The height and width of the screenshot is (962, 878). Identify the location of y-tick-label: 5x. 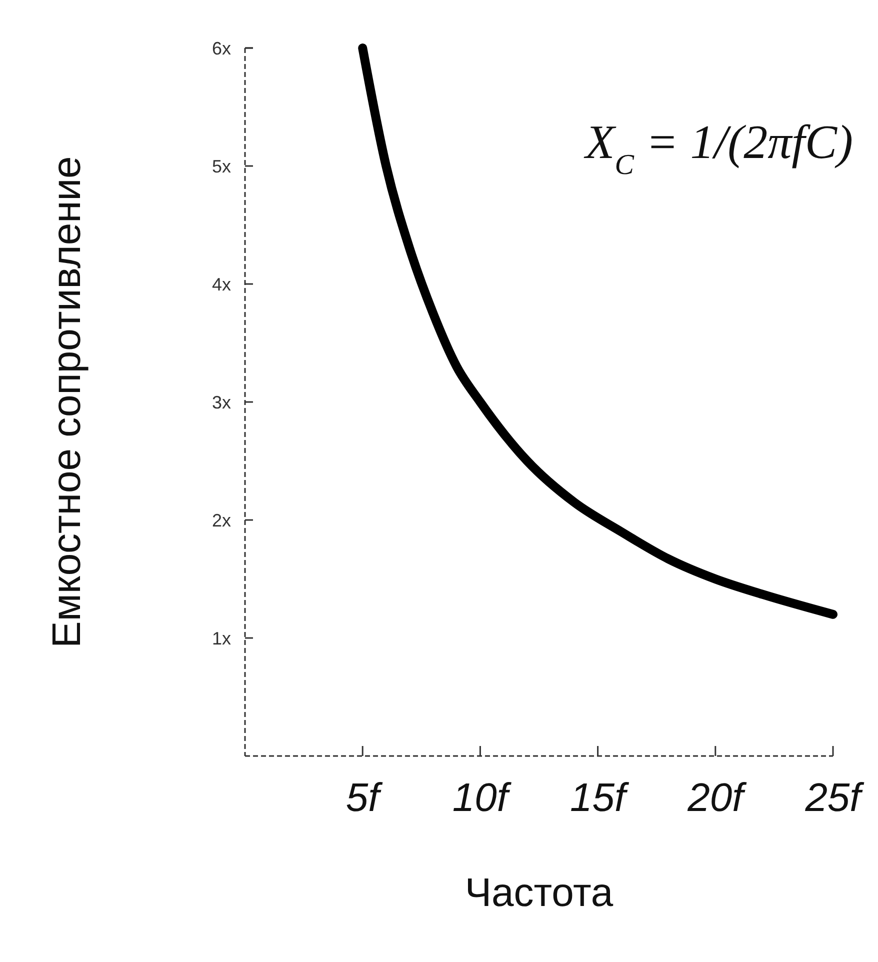
(221, 166).